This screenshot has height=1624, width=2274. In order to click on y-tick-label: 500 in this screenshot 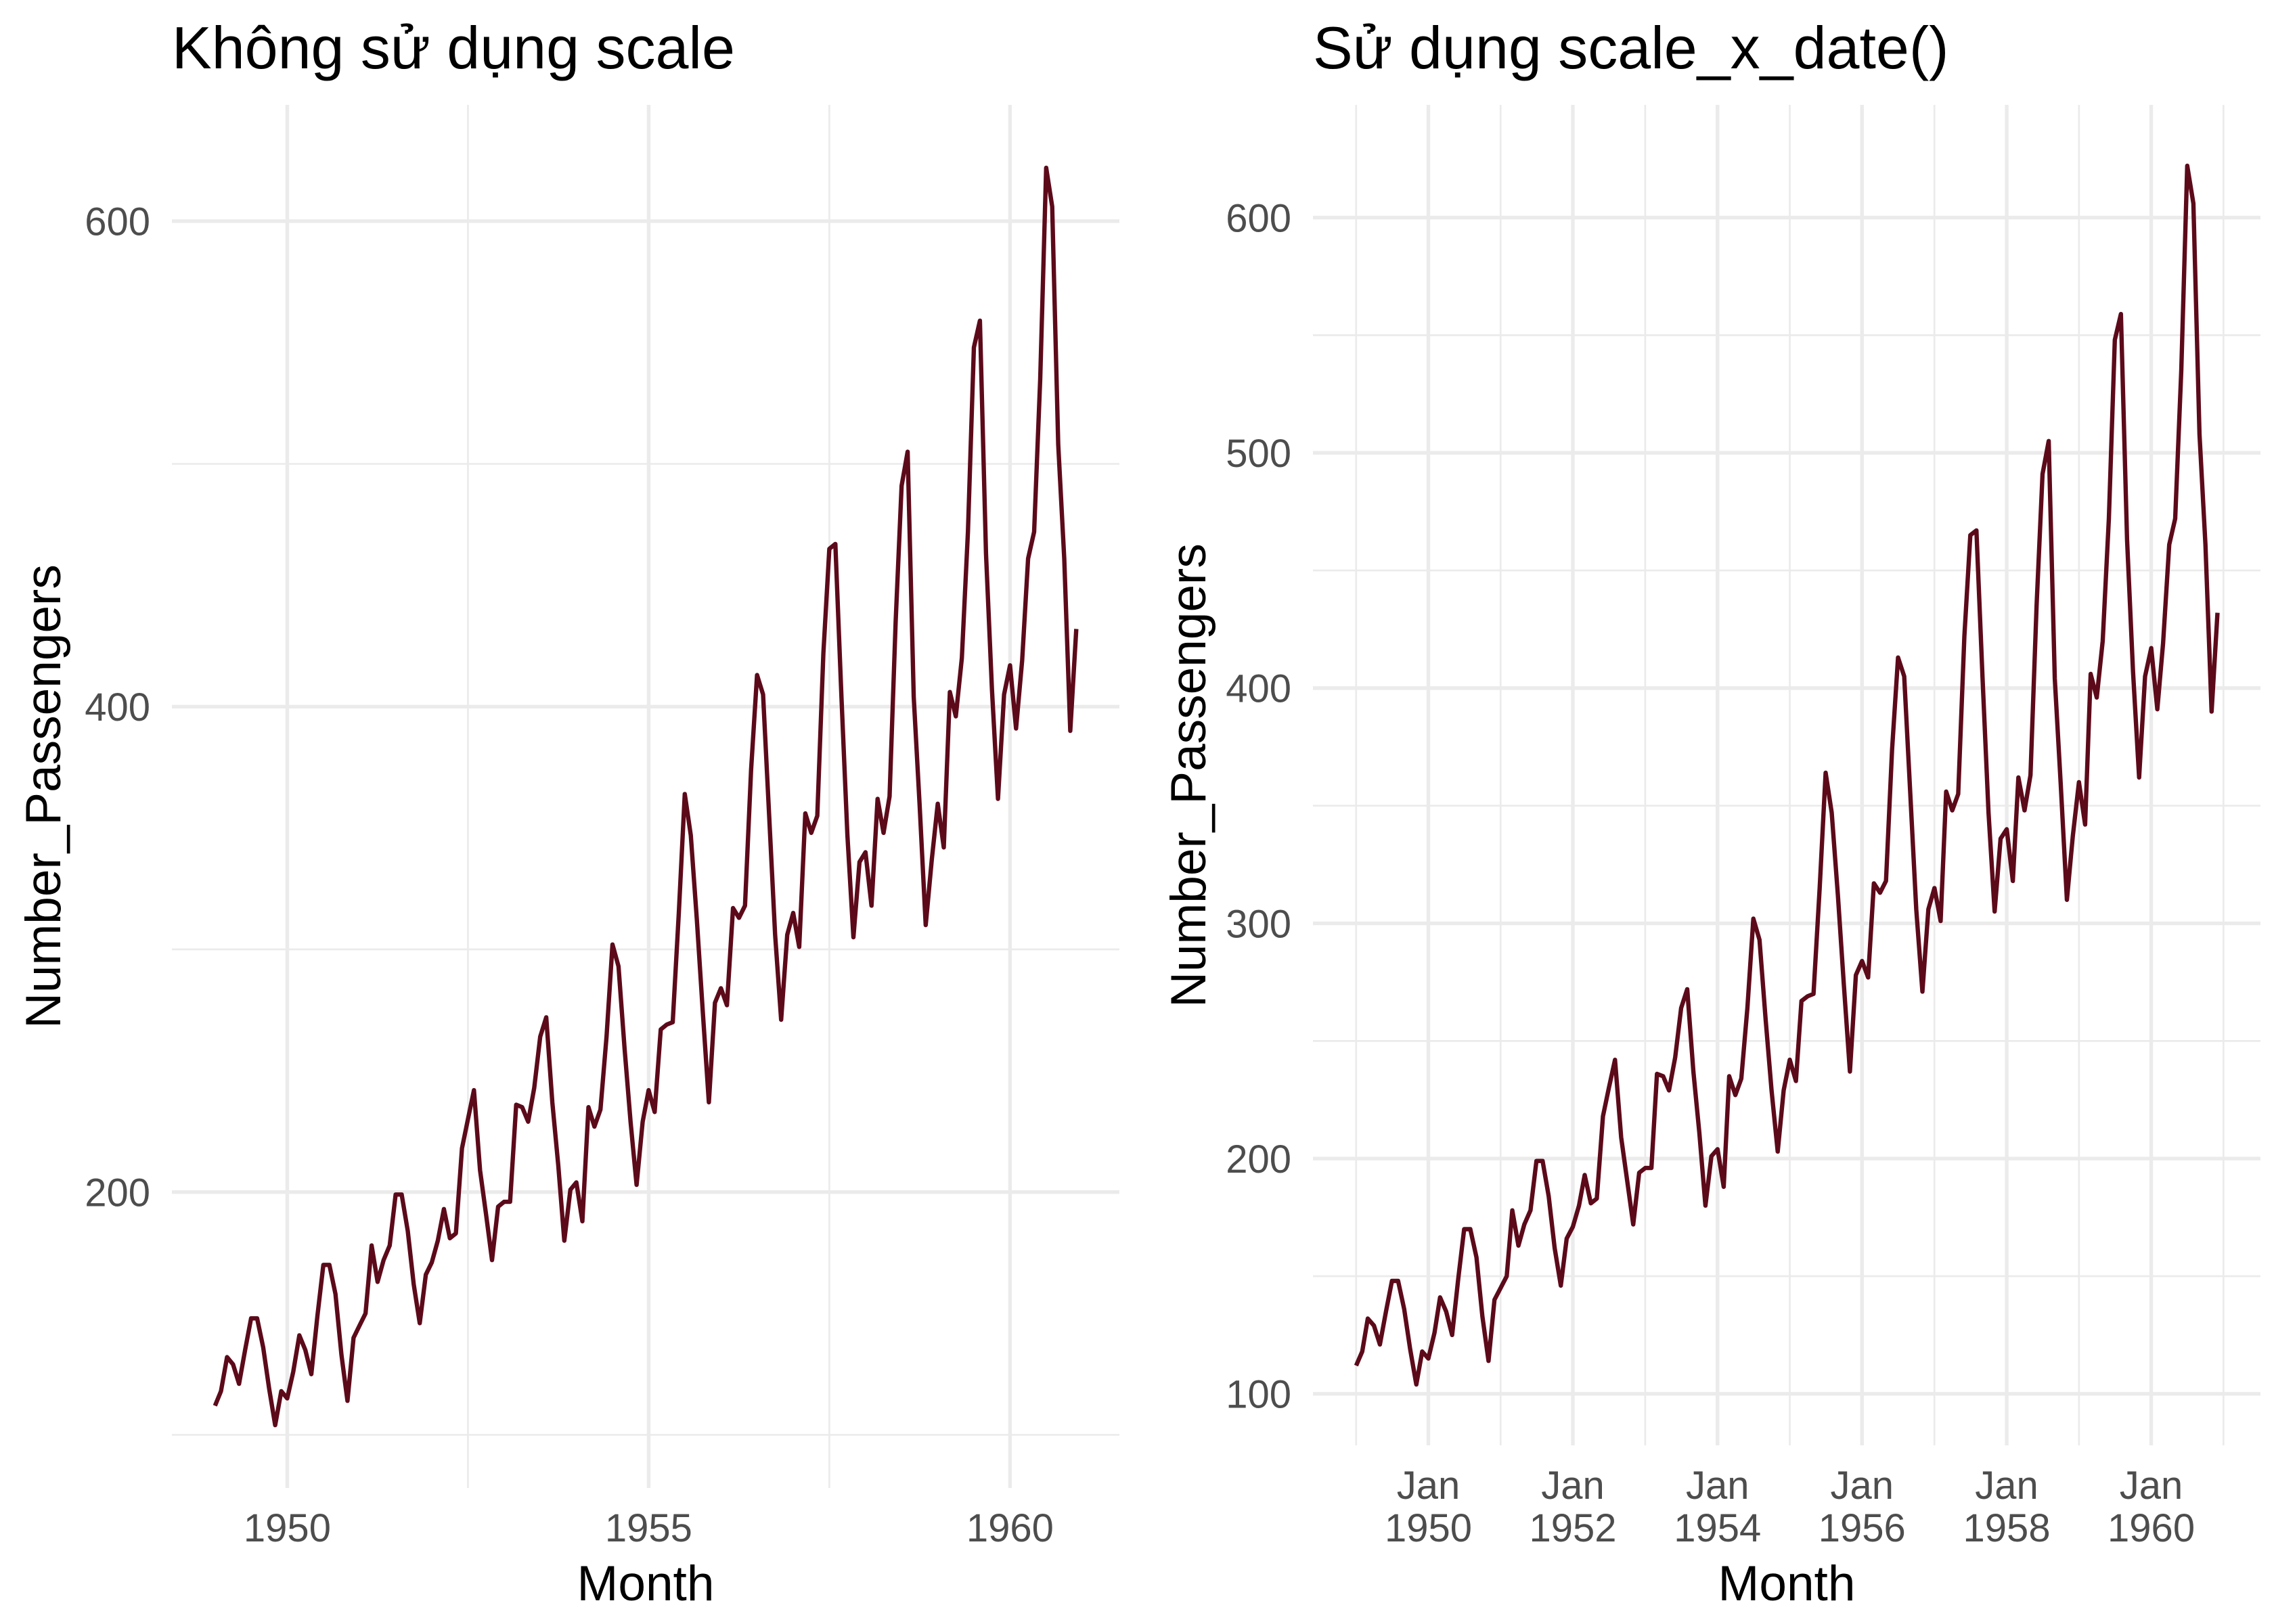, I will do `click(1258, 454)`.